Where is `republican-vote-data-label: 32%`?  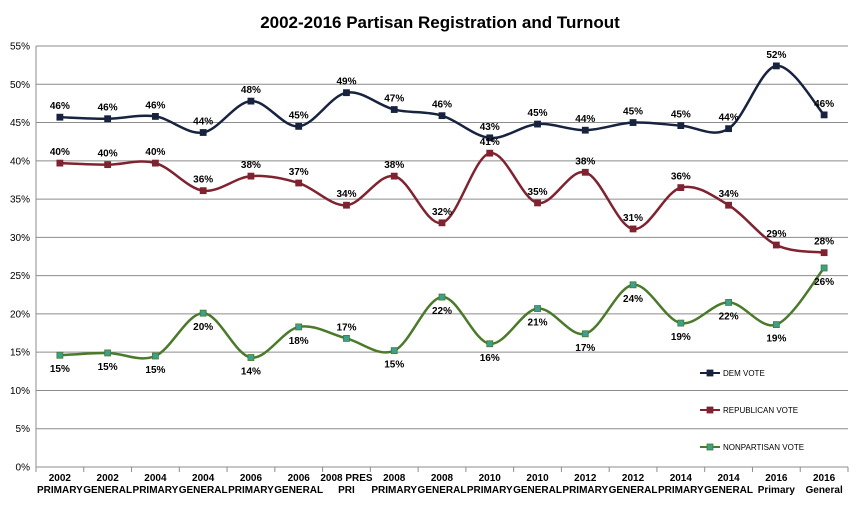 republican-vote-data-label: 32% is located at coordinates (442, 212).